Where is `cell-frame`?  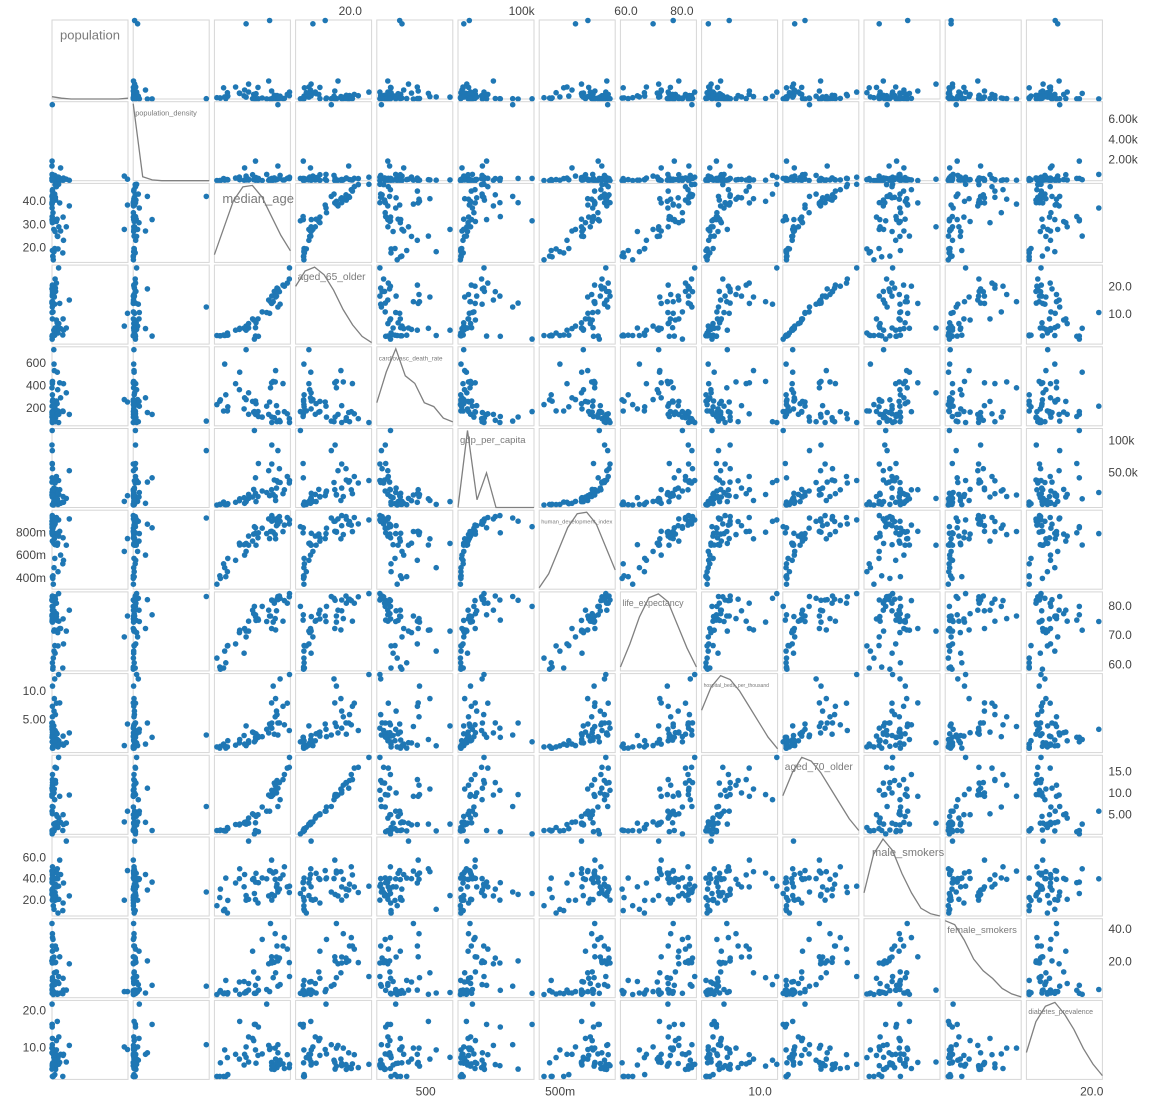
cell-frame is located at coordinates (90, 141).